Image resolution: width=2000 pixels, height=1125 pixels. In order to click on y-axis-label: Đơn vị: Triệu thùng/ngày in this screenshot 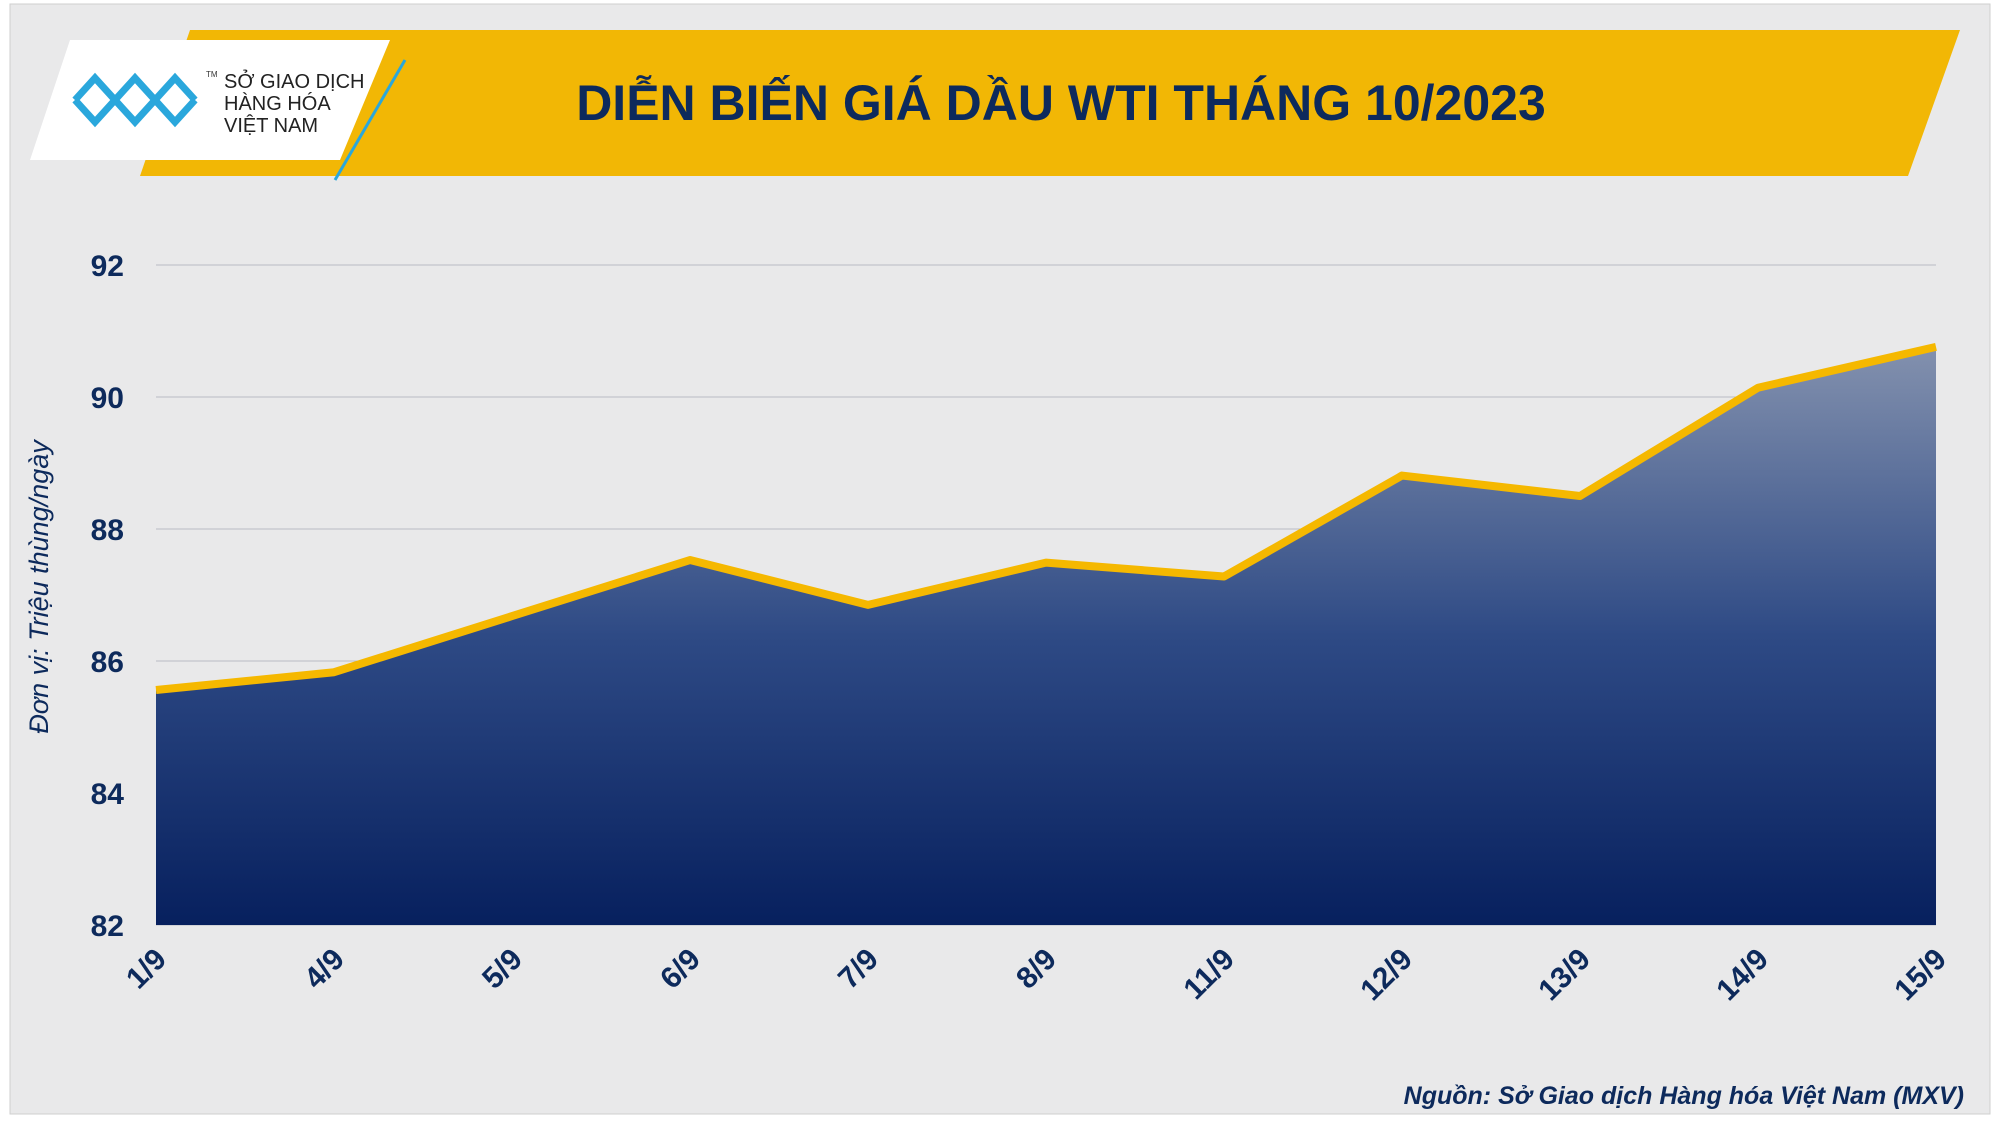, I will do `click(39, 586)`.